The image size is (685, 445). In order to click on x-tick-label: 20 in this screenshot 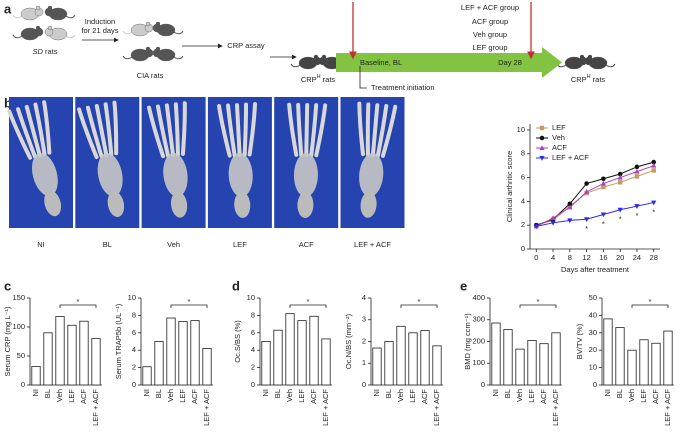, I will do `click(620, 257)`.